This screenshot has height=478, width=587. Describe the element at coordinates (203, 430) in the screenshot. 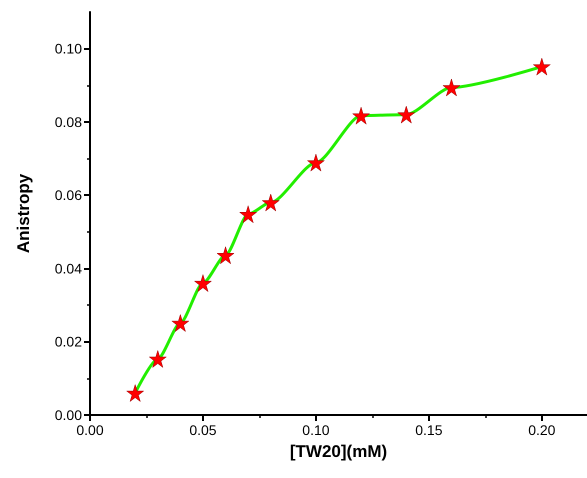

I see `x-tick-label: 0.05` at that location.